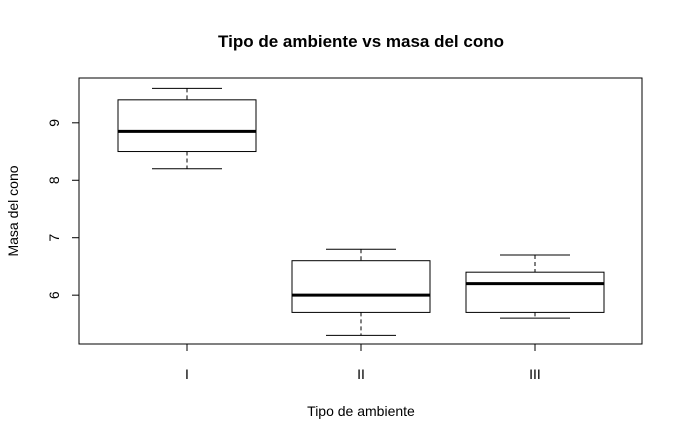 Image resolution: width=683 pixels, height=442 pixels. I want to click on x-tick-label: I, so click(187, 374).